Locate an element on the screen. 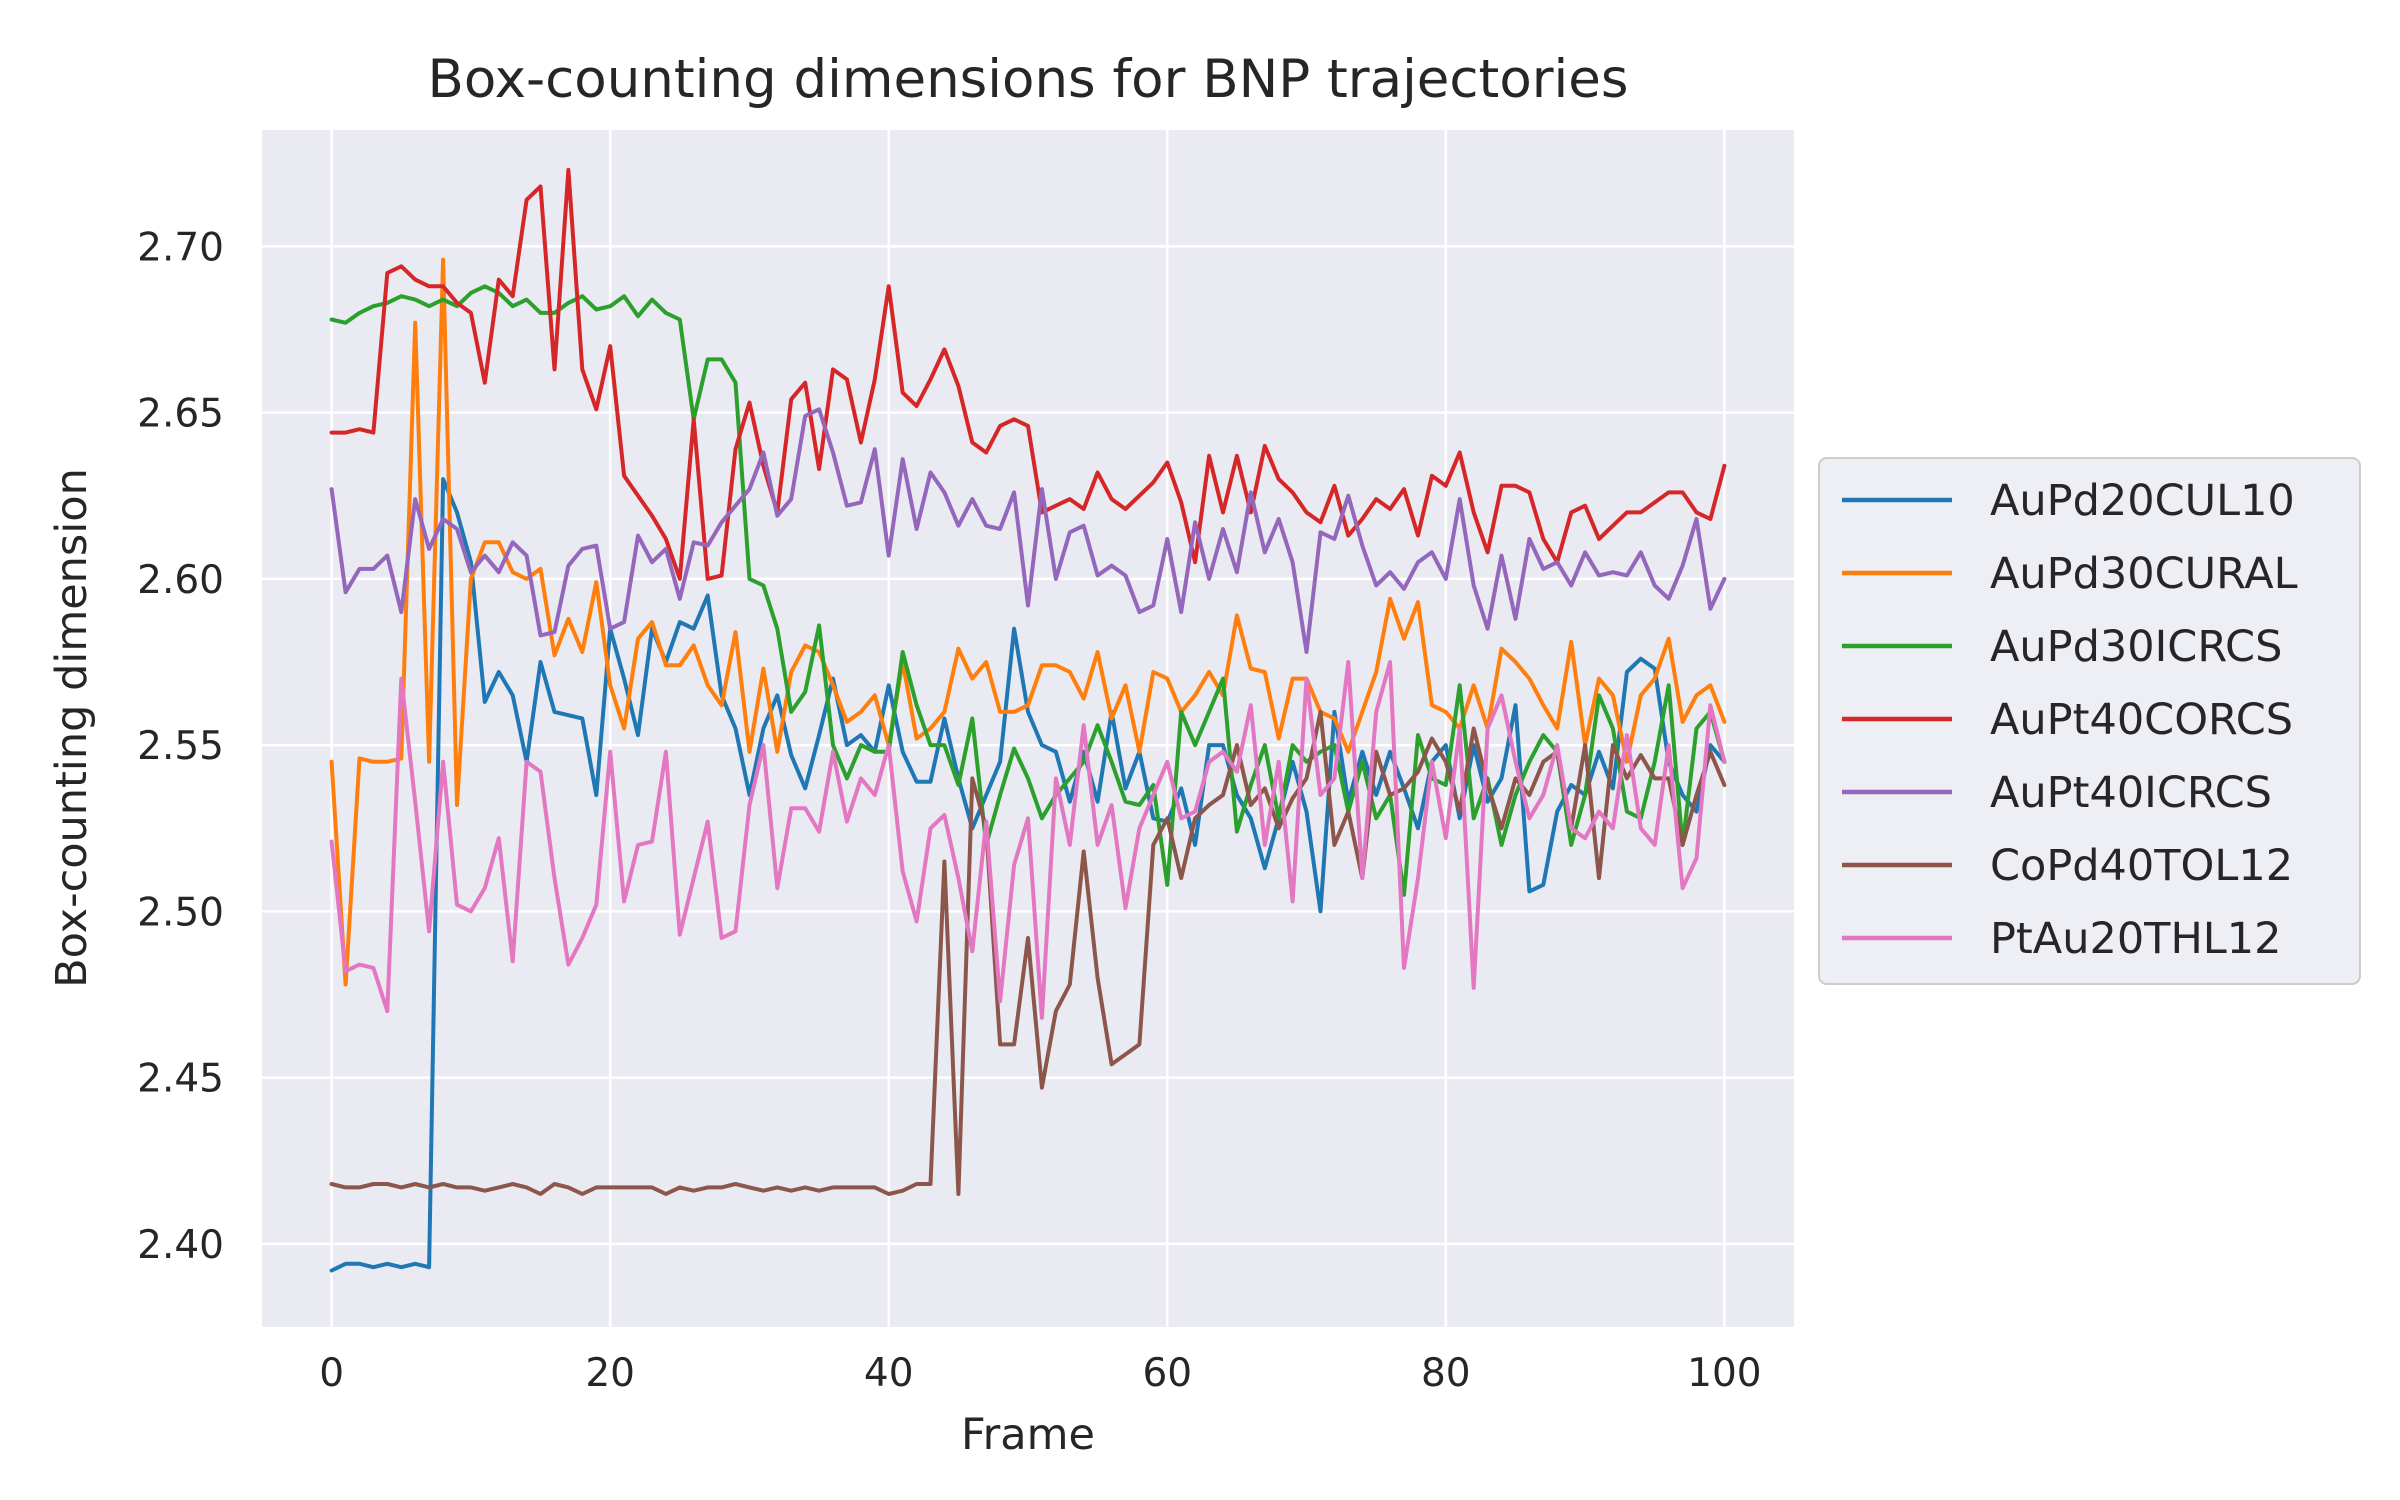 Image resolution: width=2400 pixels, height=1500 pixels. y-tick-label: 2.40 is located at coordinates (180, 1245).